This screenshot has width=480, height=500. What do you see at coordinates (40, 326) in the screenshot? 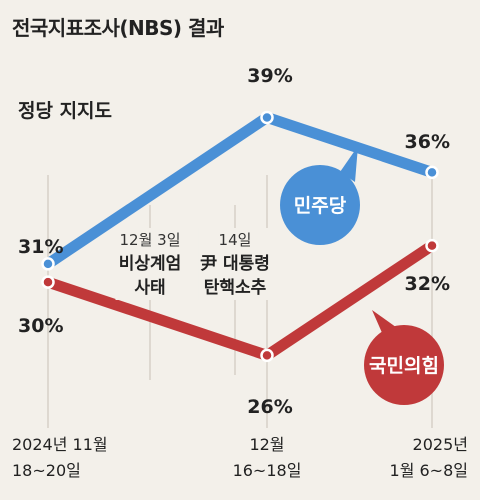
I see `data-label-series-1-0: 30%` at bounding box center [40, 326].